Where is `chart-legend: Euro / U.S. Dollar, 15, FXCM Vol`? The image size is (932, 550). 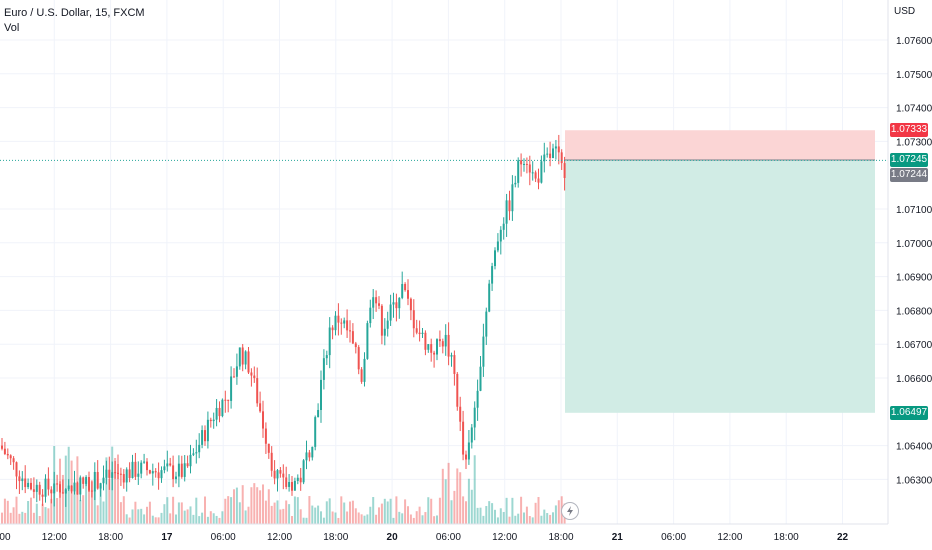 chart-legend: Euro / U.S. Dollar, 15, FXCM Vol is located at coordinates (74, 21).